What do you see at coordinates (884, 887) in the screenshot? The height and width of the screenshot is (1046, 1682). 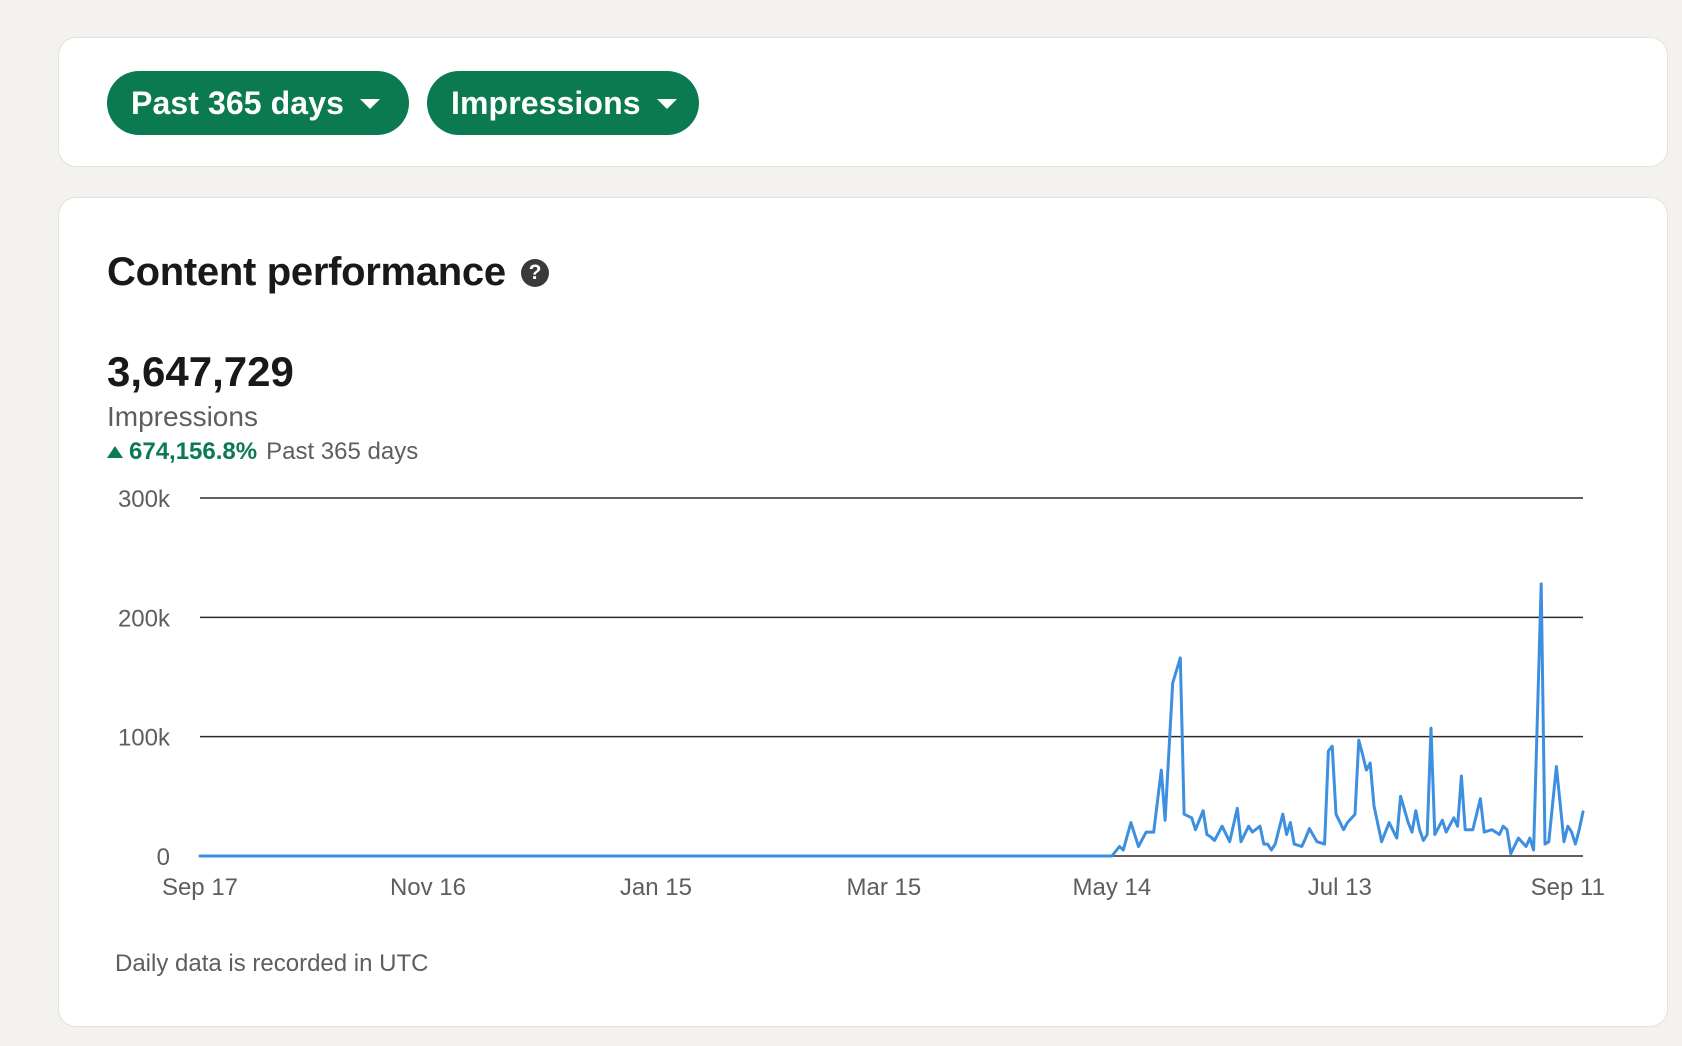 I see `x-tick-label: Mar 15` at bounding box center [884, 887].